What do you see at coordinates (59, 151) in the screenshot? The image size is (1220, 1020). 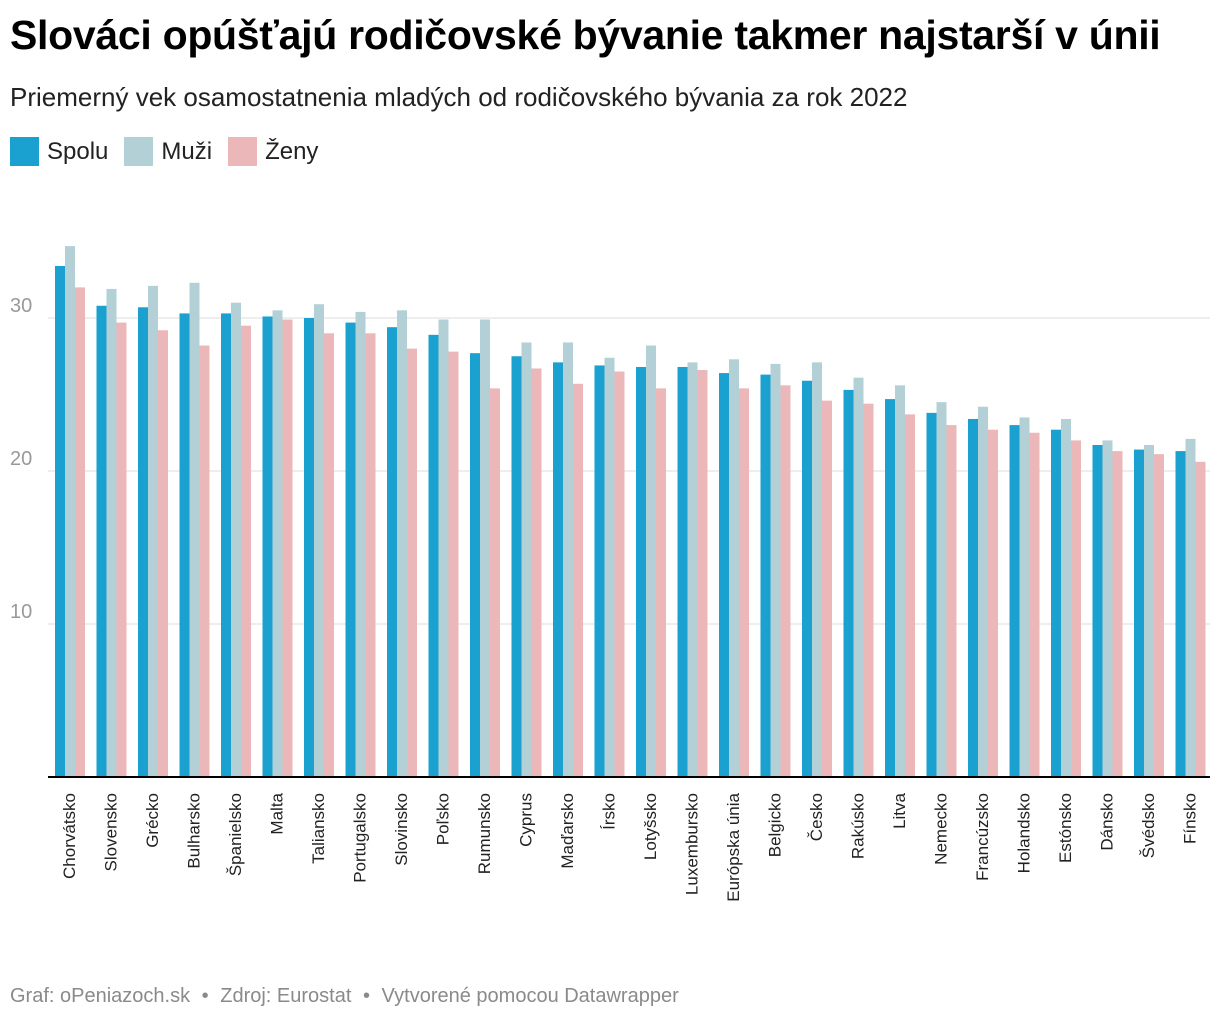 I see `legend-item-spolu: Spolu` at bounding box center [59, 151].